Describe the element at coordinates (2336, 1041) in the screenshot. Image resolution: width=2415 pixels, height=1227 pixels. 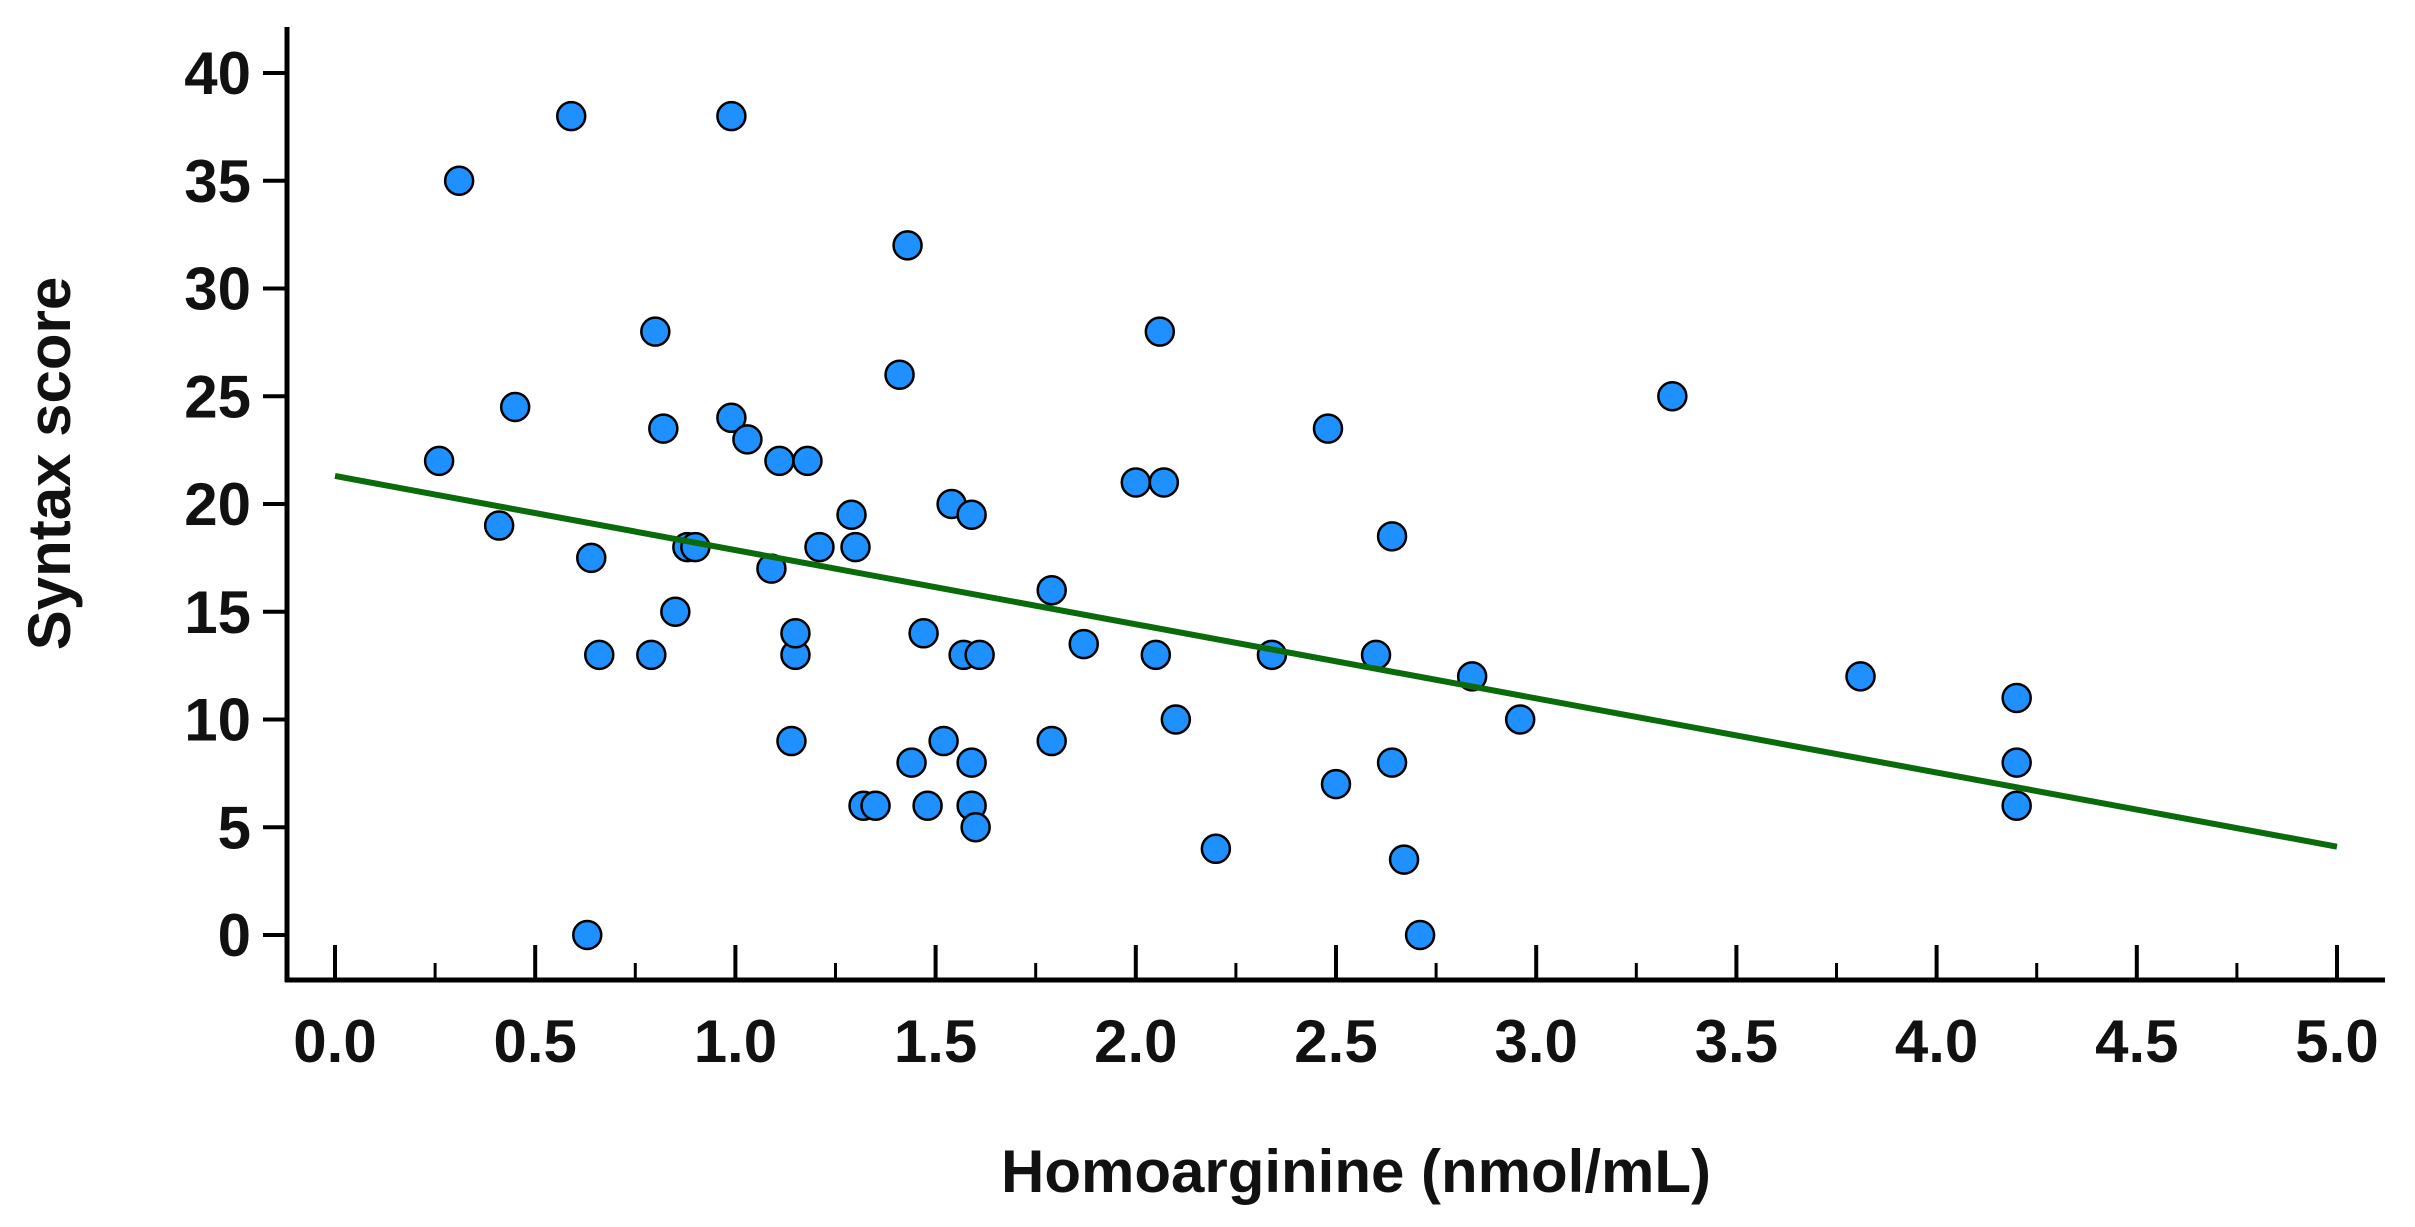
I see `x-tick-label: 5.0` at that location.